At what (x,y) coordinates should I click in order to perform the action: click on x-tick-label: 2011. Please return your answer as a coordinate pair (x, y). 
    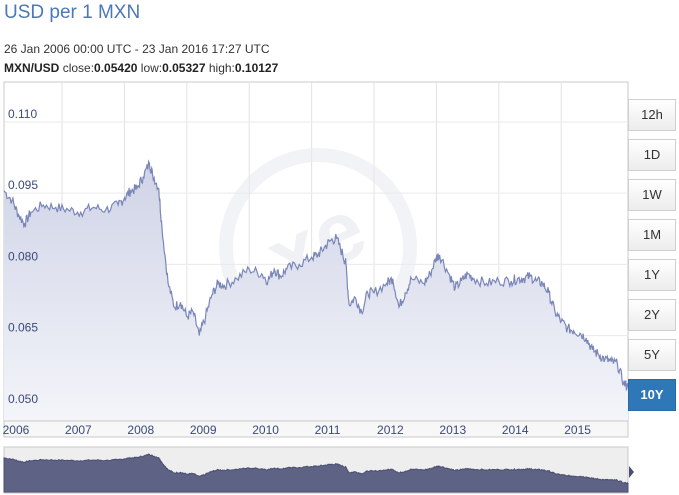
    Looking at the image, I should click on (328, 430).